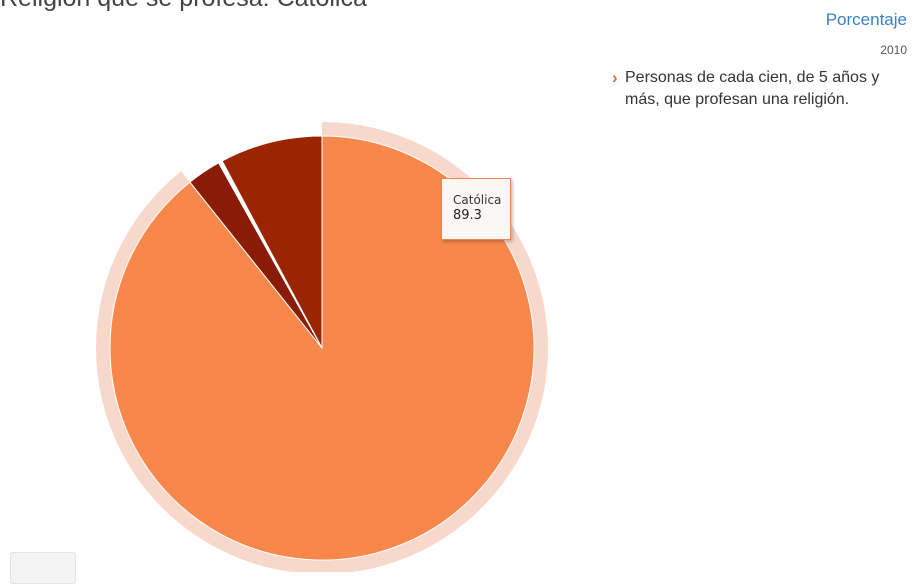  What do you see at coordinates (43, 568) in the screenshot?
I see `chart-menu-button` at bounding box center [43, 568].